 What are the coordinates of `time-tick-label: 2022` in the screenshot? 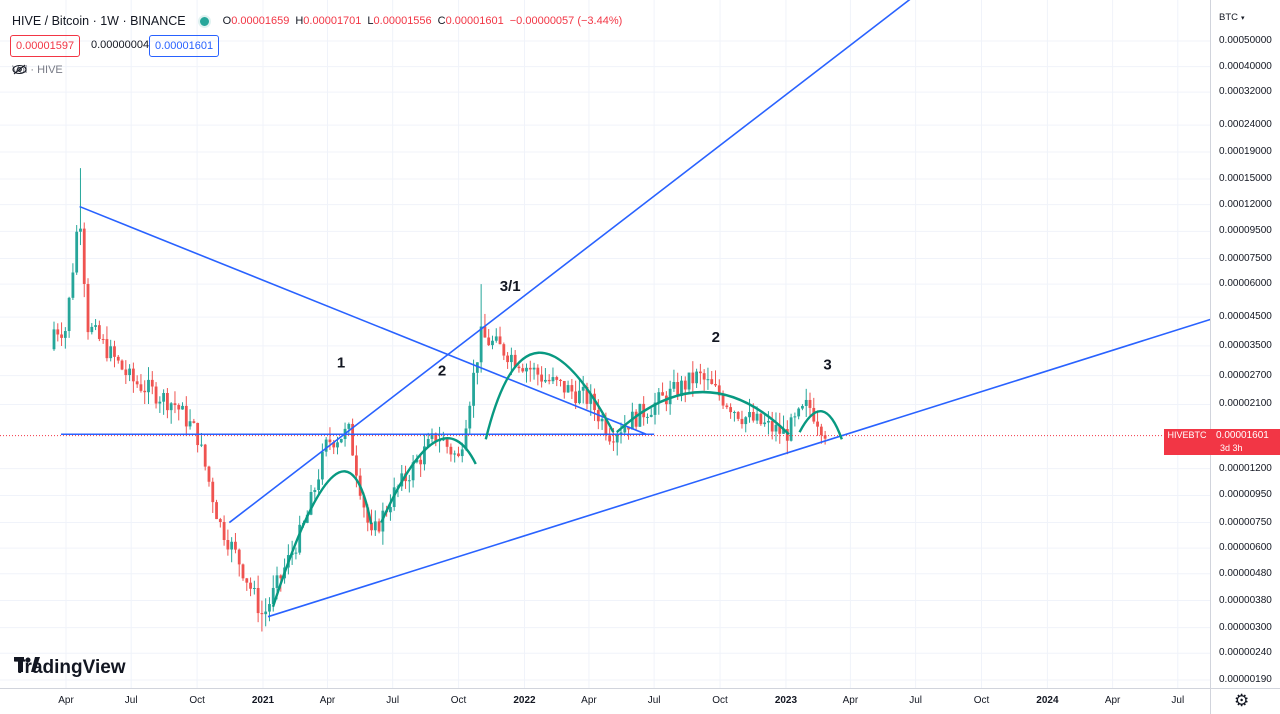 It's located at (524, 700).